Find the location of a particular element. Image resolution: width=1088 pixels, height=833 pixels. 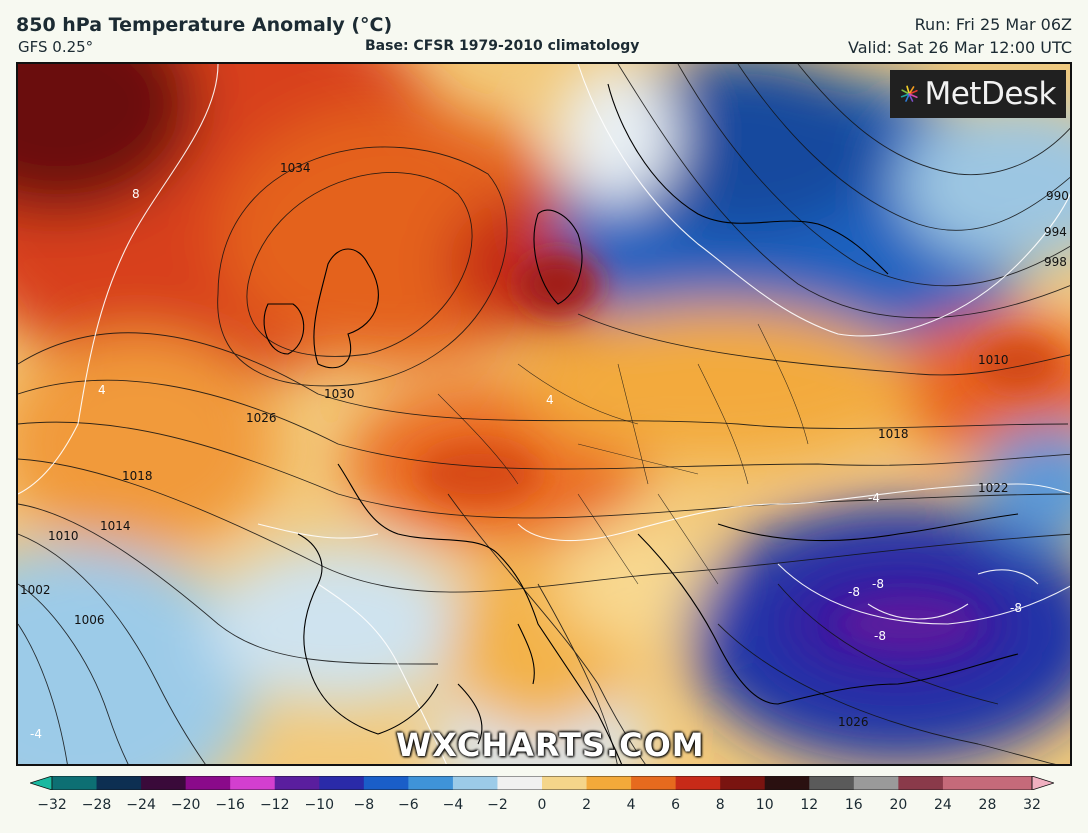

colorbar-tick-label: 10 is located at coordinates (764, 805).